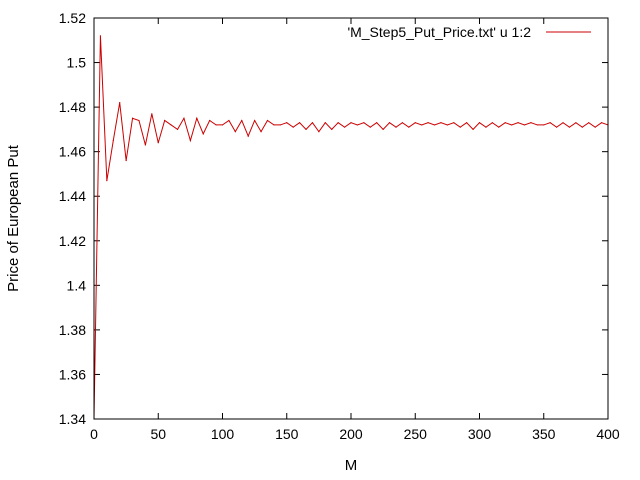 The image size is (640, 480). What do you see at coordinates (72, 419) in the screenshot?
I see `y-tick-label: 1.34` at bounding box center [72, 419].